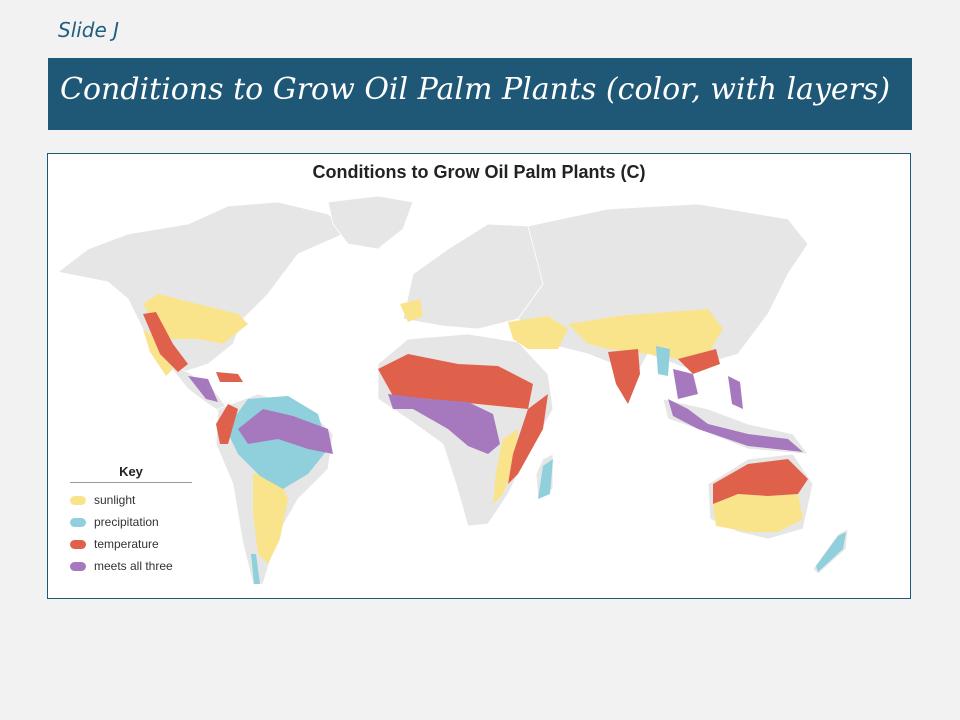 The image size is (960, 720). What do you see at coordinates (538, 332) in the screenshot?
I see `sunlight-region-middle-east` at bounding box center [538, 332].